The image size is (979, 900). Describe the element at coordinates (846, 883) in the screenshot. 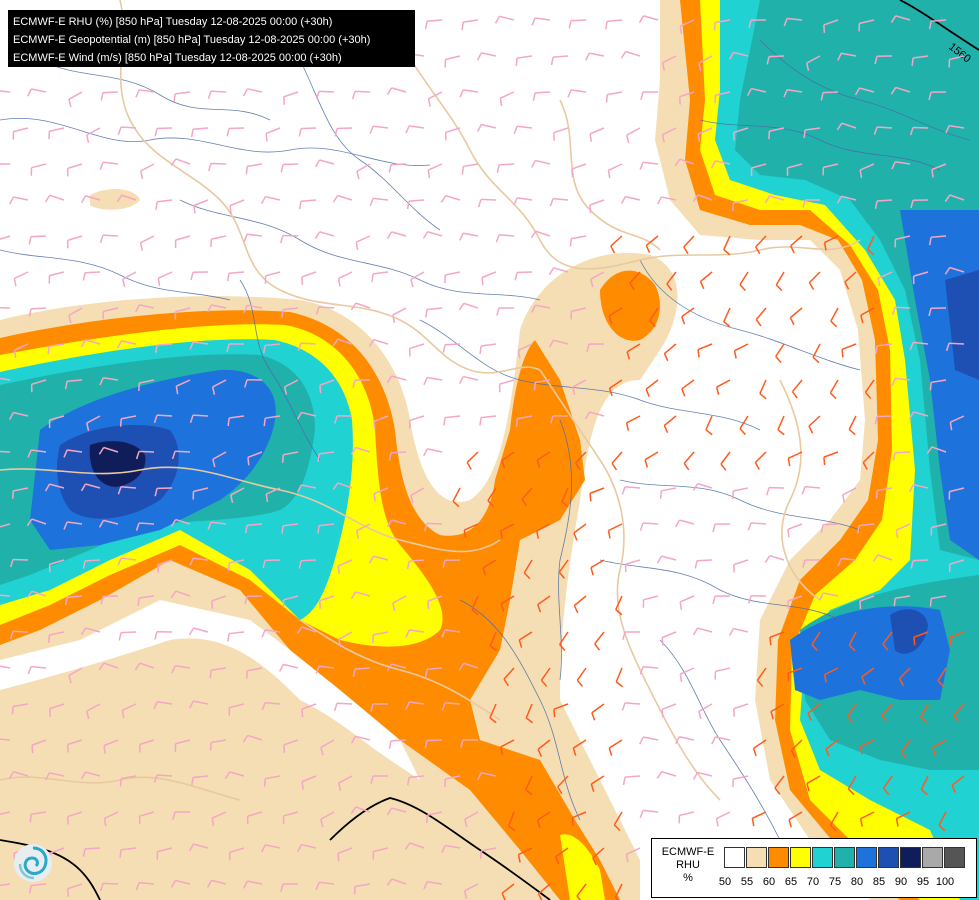

I see `legend-ticks: 50 55 60 65 70 75 80 85 90 95 100` at that location.